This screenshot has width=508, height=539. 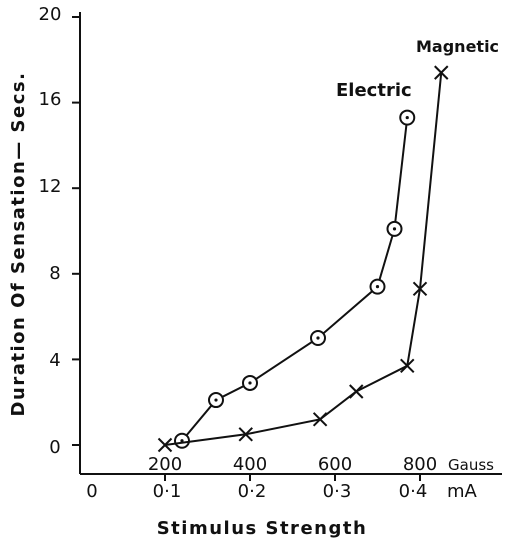 I want to click on y-axis-ticks, so click(x=76, y=231).